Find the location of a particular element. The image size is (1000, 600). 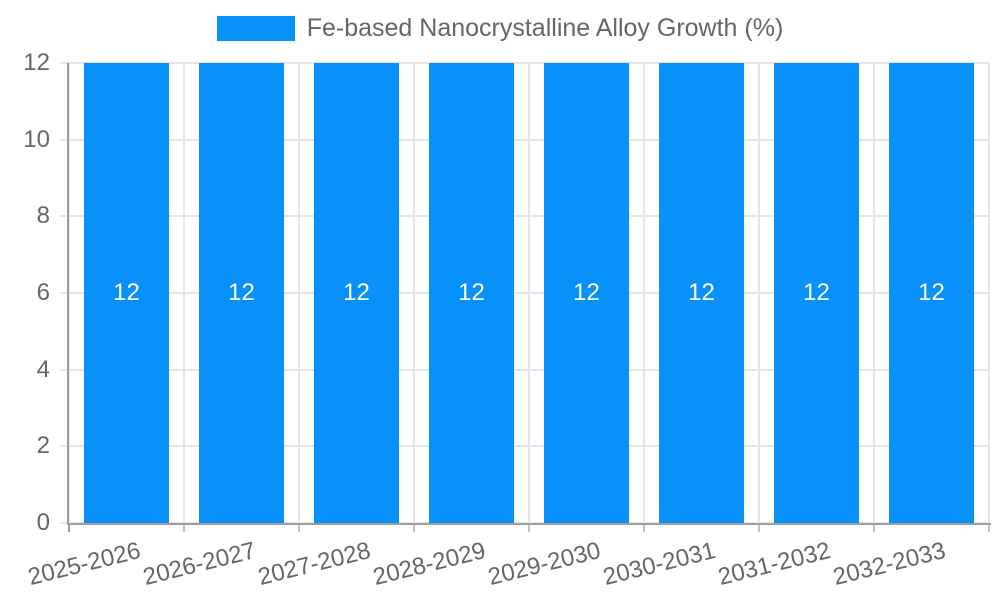

y-tick-label: 8 is located at coordinates (43, 216).